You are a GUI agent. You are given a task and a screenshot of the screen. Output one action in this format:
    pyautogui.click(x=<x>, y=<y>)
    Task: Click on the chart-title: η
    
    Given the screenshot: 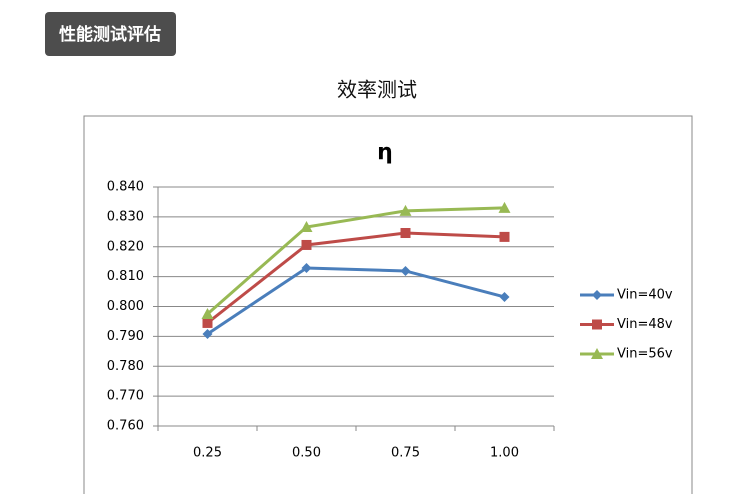 What is the action you would take?
    pyautogui.click(x=385, y=152)
    